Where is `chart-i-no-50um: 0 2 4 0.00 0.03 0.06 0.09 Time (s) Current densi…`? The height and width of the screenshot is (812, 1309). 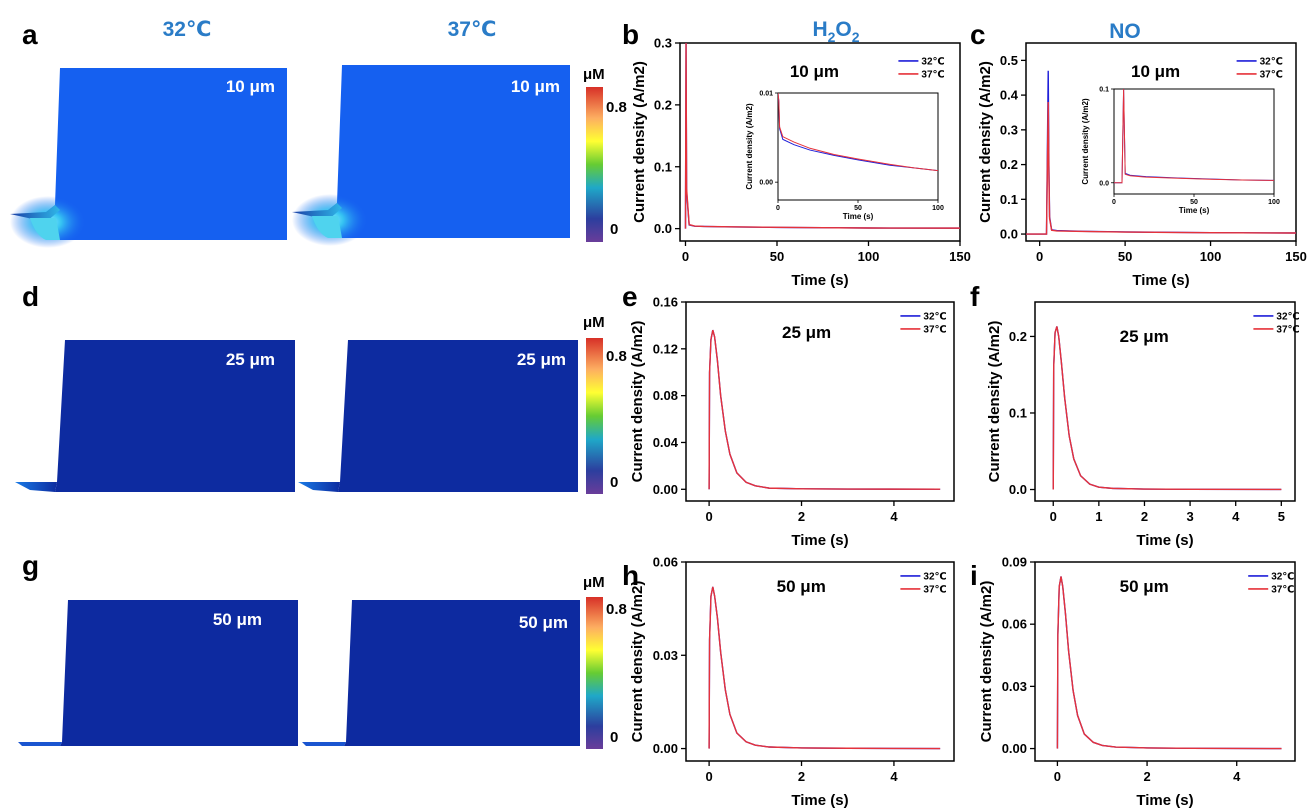 chart-i-no-50um: 0 2 4 0.00 0.03 0.06 0.09 Time (s) Current densi… is located at coordinates (1136, 682).